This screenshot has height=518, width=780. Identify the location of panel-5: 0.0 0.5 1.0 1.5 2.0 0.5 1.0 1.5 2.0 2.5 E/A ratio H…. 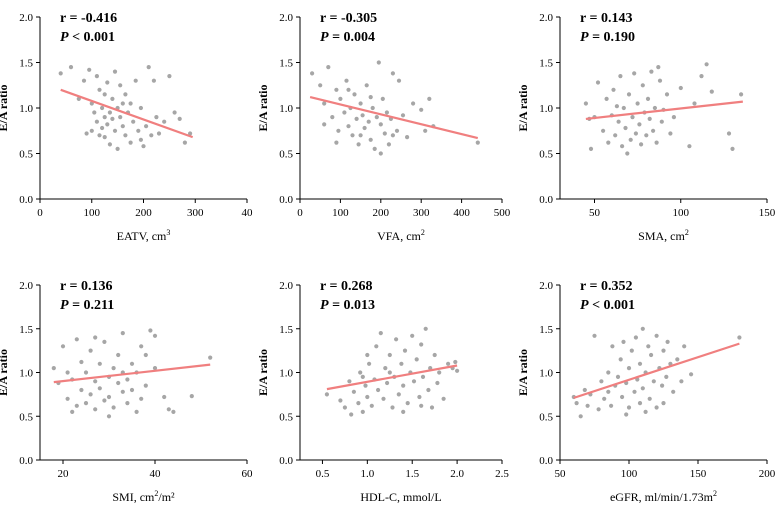
(382, 391).